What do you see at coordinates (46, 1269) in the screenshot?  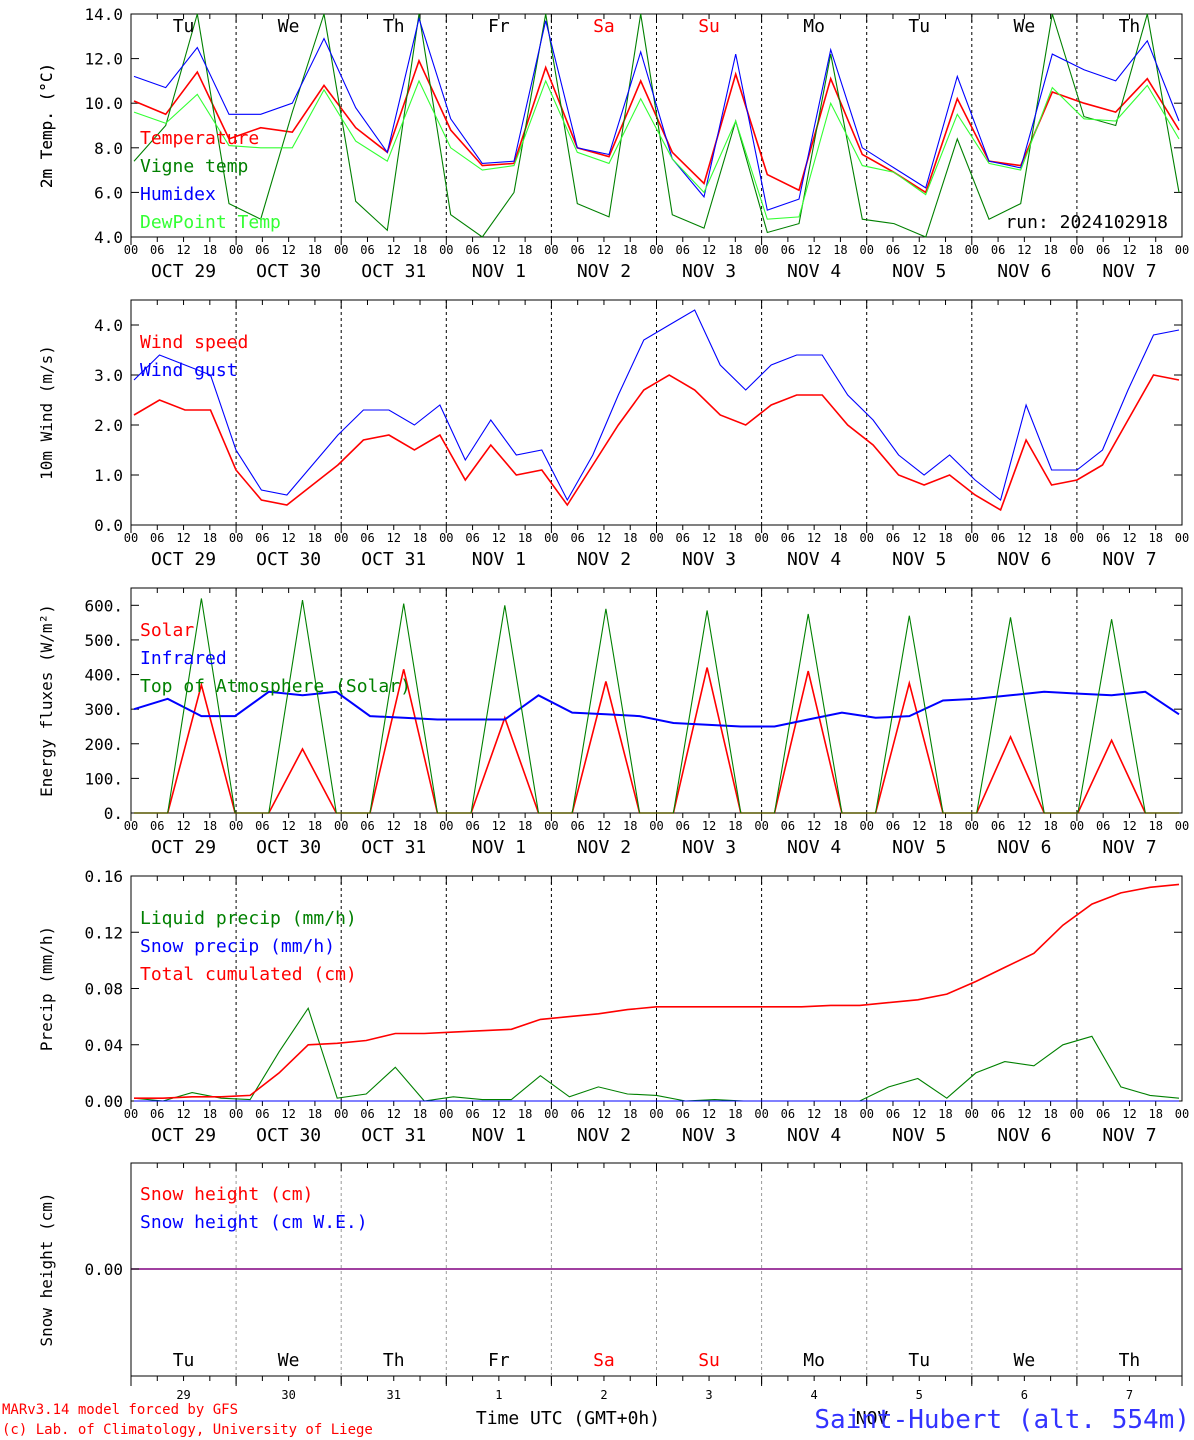 I see `y-axis-label: Snow height (cm)` at bounding box center [46, 1269].